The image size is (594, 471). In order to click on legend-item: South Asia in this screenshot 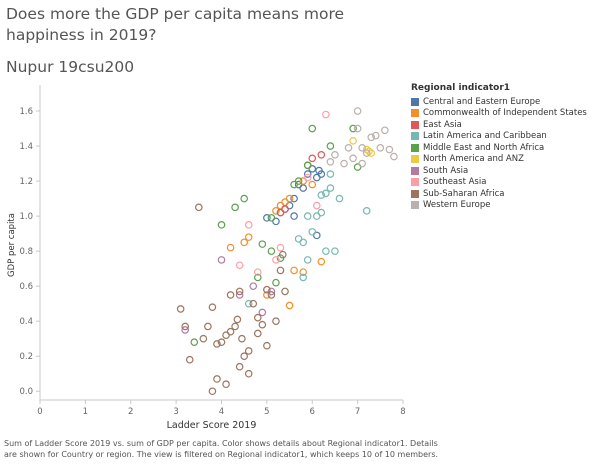, I will do `click(502, 171)`.